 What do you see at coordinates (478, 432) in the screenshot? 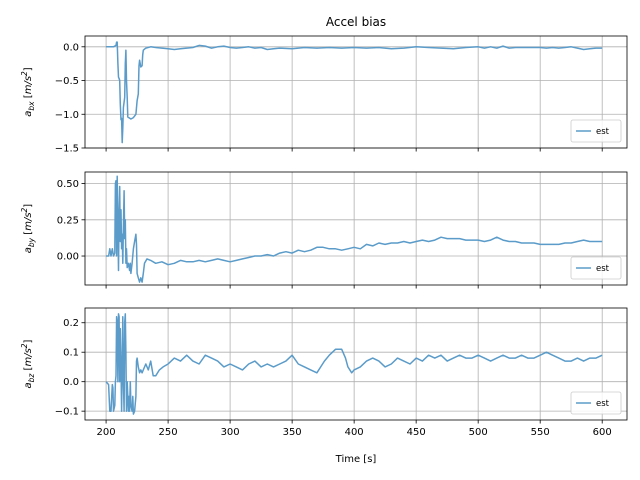
I see `x-tick-label: 500` at bounding box center [478, 432].